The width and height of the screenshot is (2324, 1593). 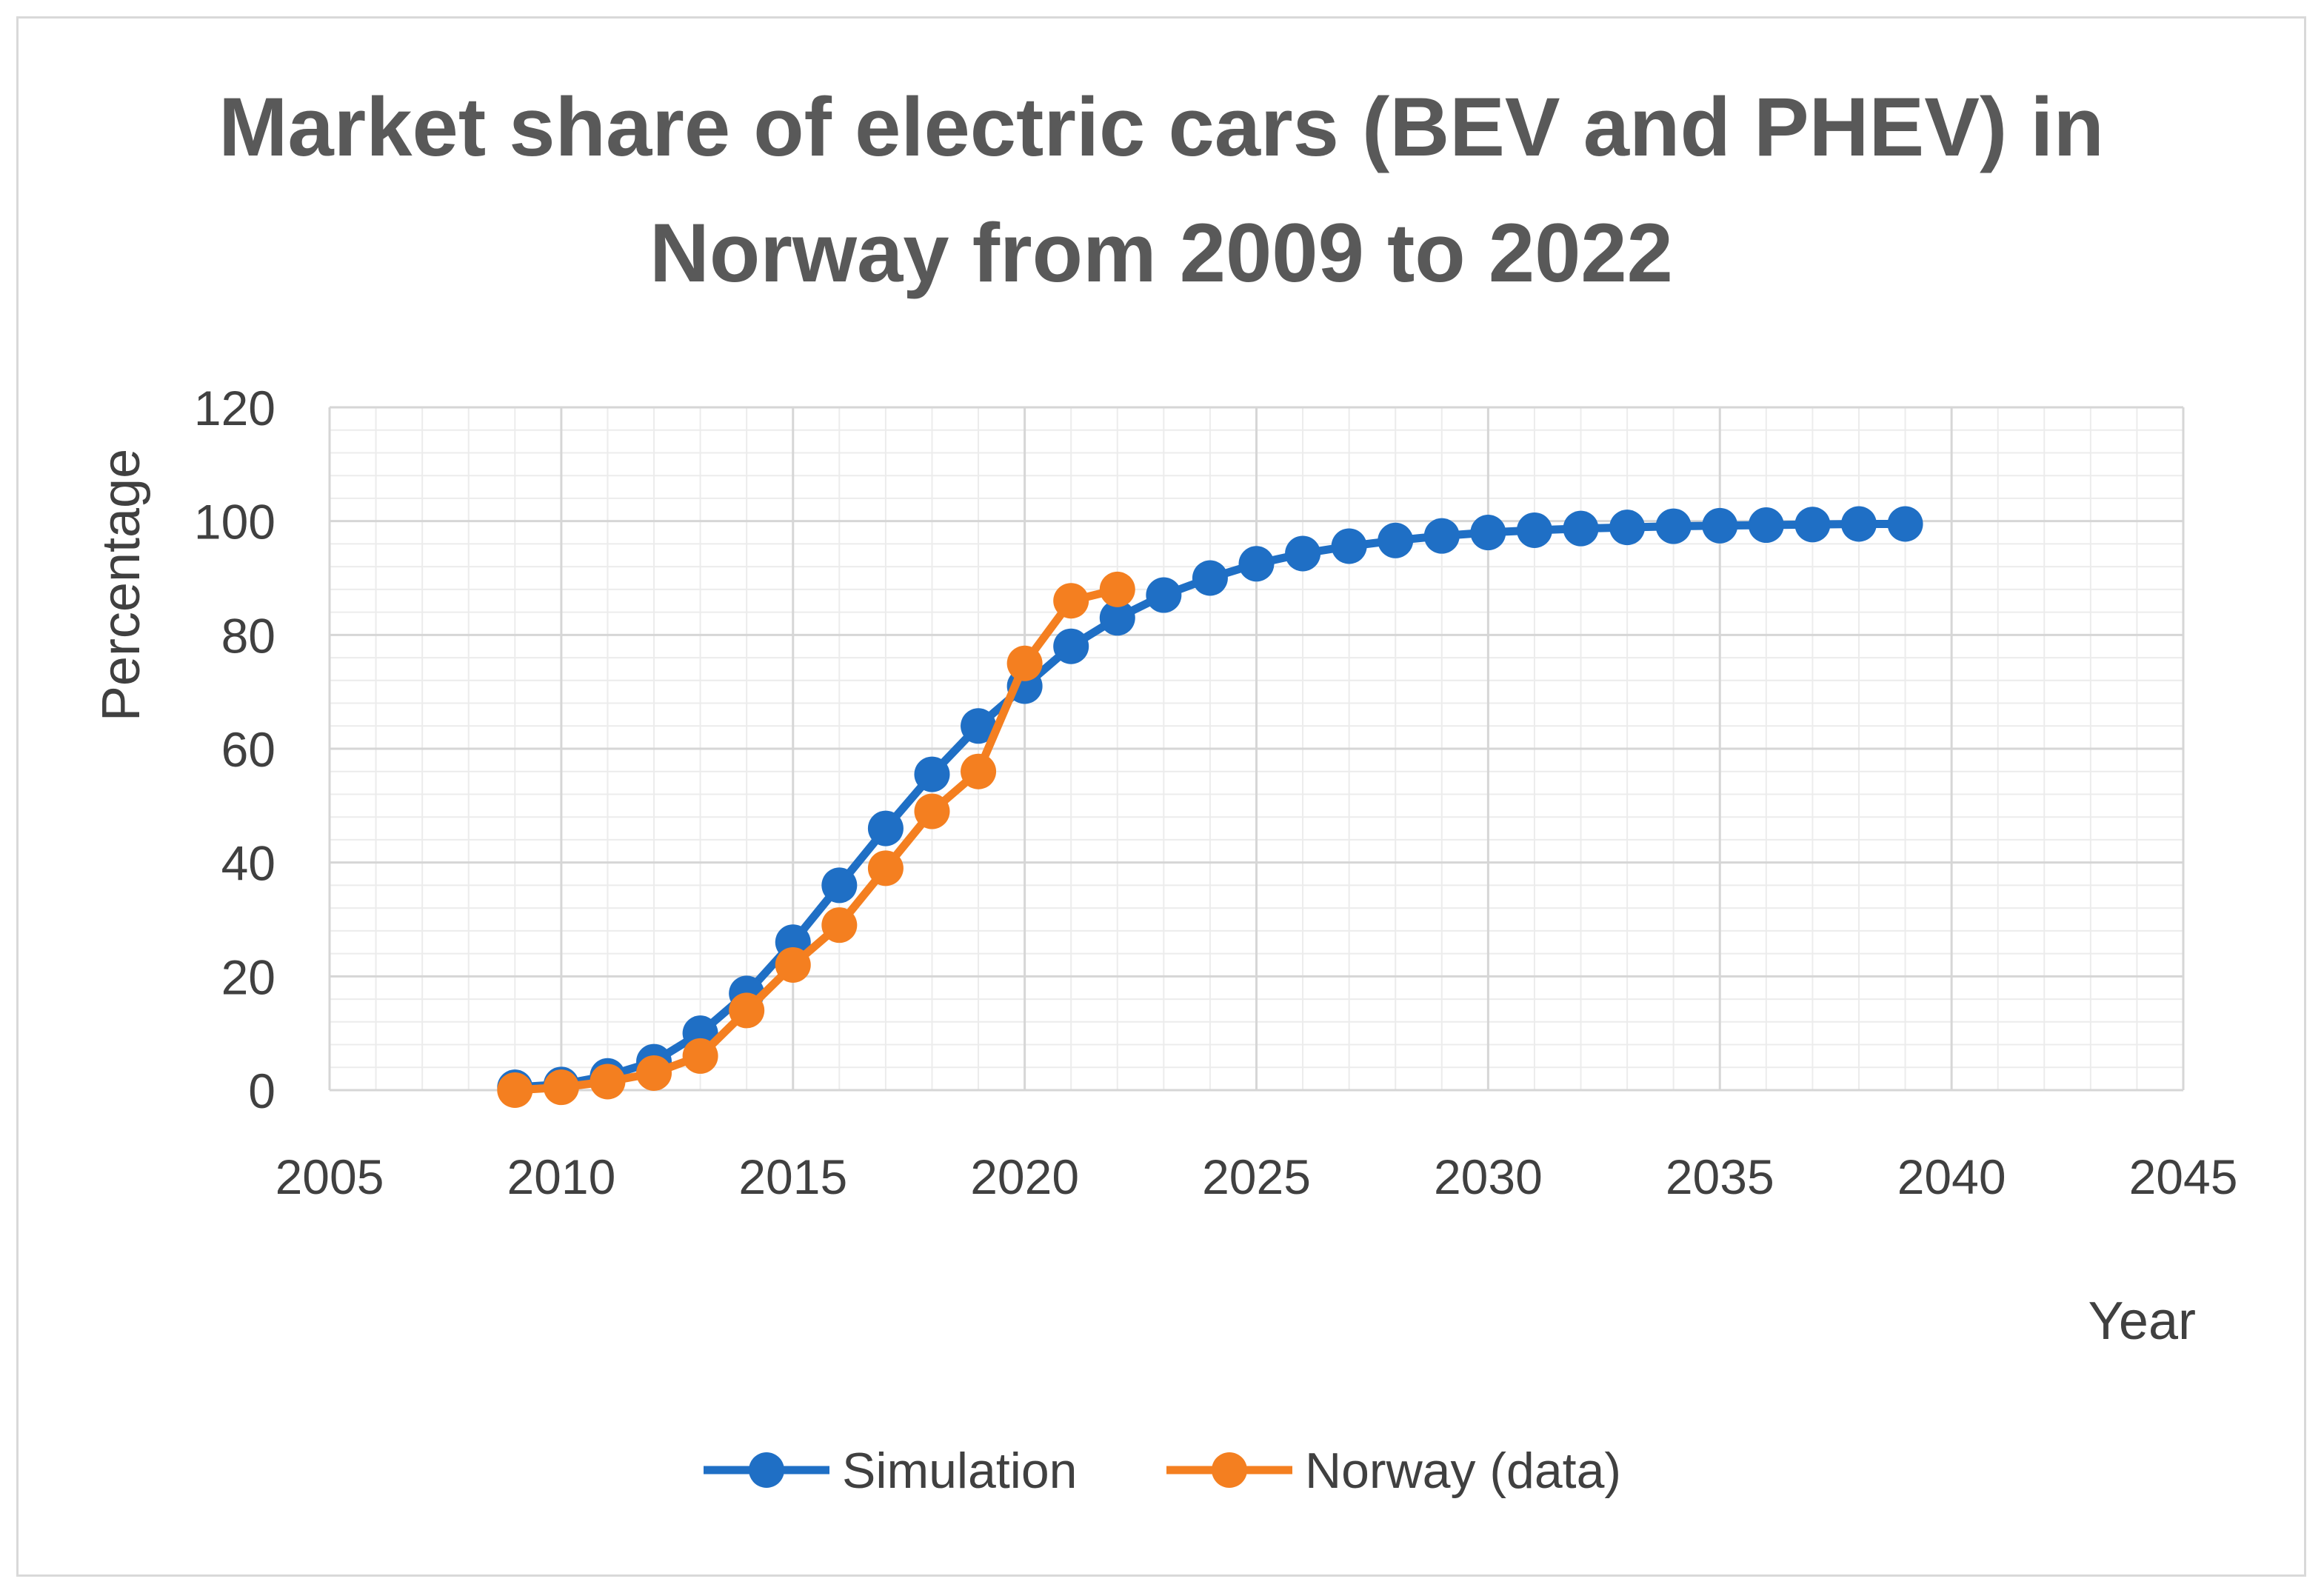 What do you see at coordinates (1161, 253) in the screenshot?
I see `chart-title-line-2: Norway from 2009 to 2022` at bounding box center [1161, 253].